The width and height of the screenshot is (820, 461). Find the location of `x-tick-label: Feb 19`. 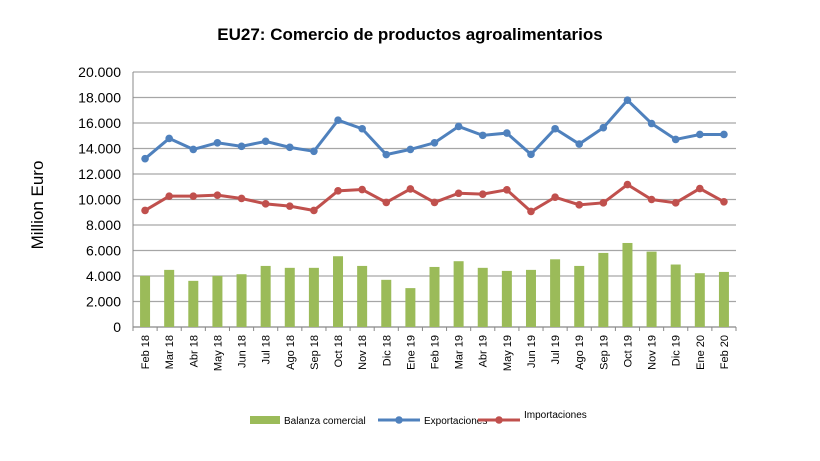

x-tick-label: Feb 19 is located at coordinates (436, 352).